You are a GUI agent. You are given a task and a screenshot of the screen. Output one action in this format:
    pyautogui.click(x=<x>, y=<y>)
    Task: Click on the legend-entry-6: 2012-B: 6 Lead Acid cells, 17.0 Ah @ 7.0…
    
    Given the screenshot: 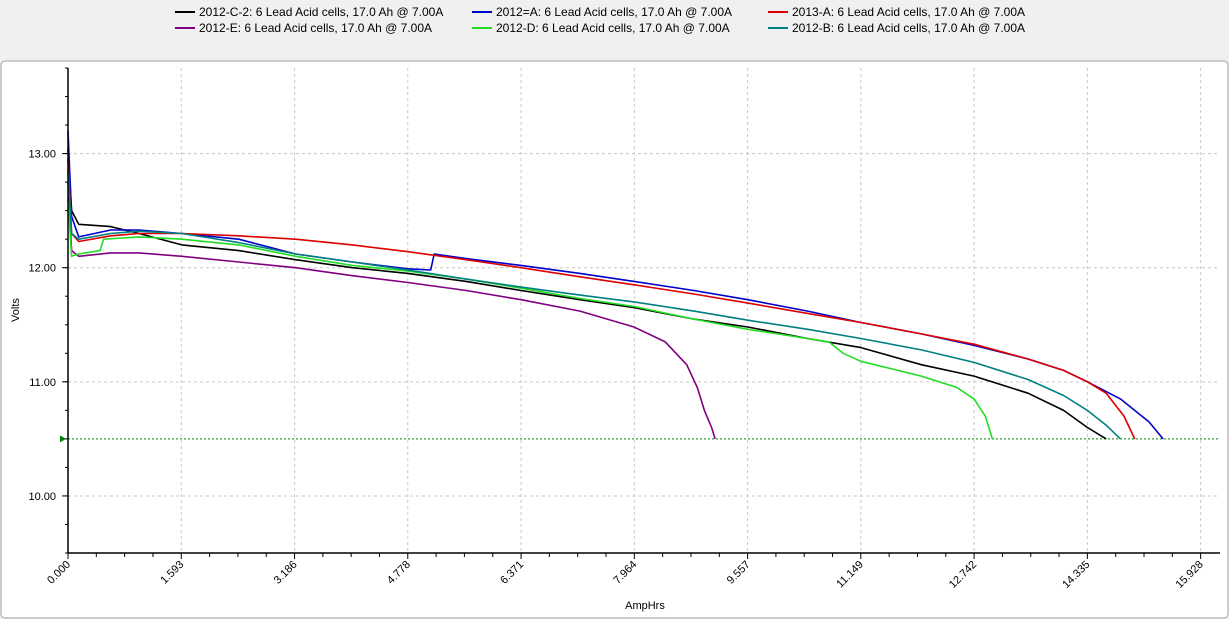 What is the action you would take?
    pyautogui.click(x=908, y=28)
    